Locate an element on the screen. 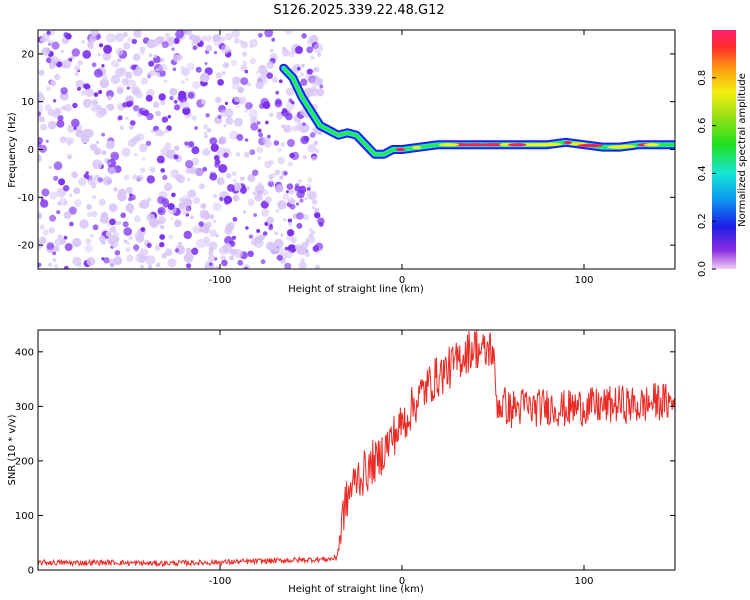 This screenshot has height=600, width=750. spectral-ridge is located at coordinates (477, 111).